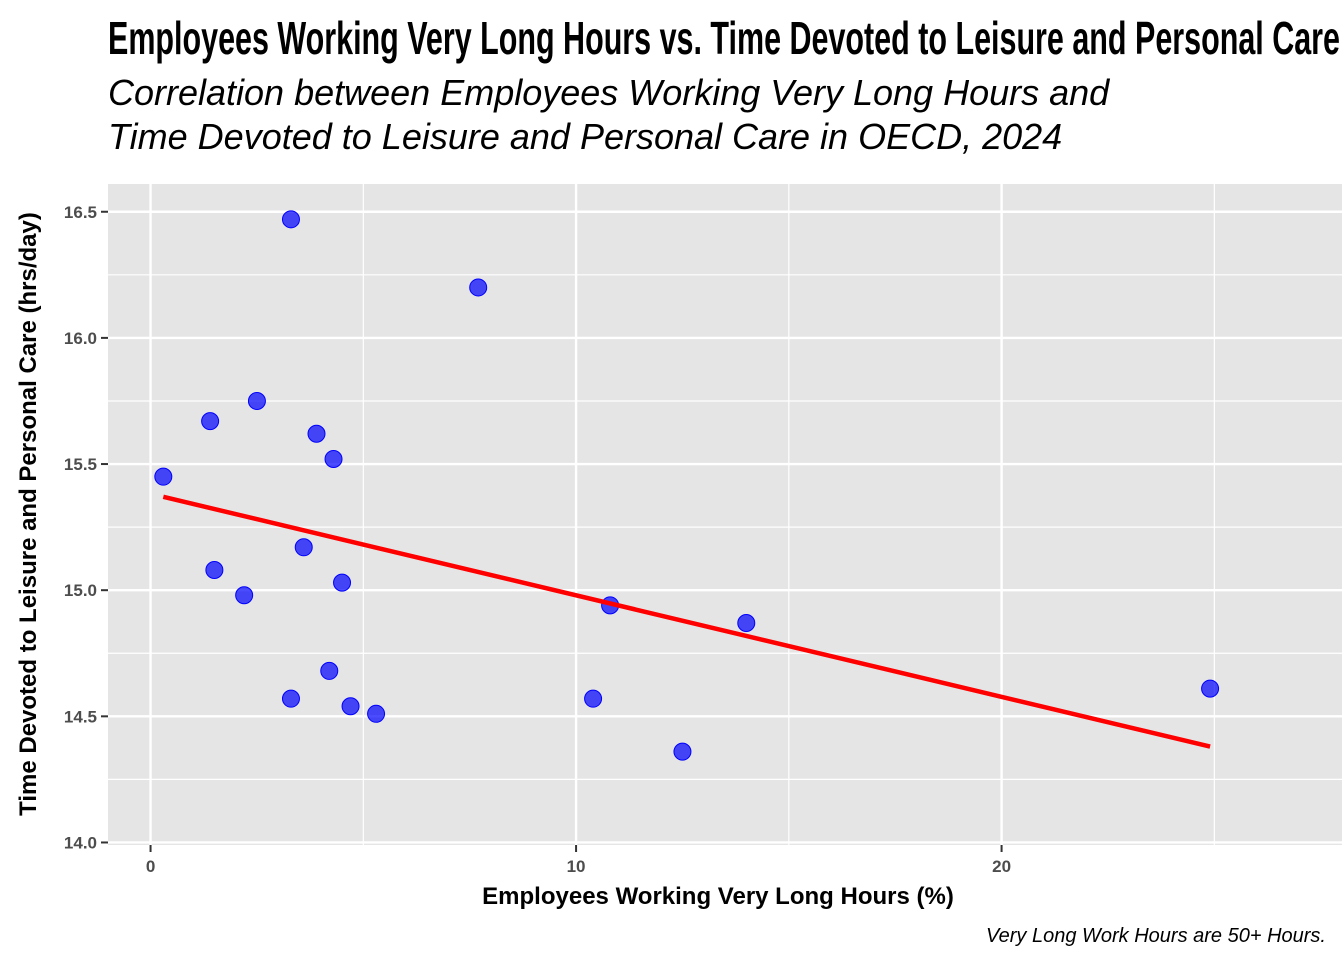 This screenshot has height=960, width=1344. Describe the element at coordinates (718, 896) in the screenshot. I see `x-axis-label: Employees Working Very Long Hours (%)` at that location.